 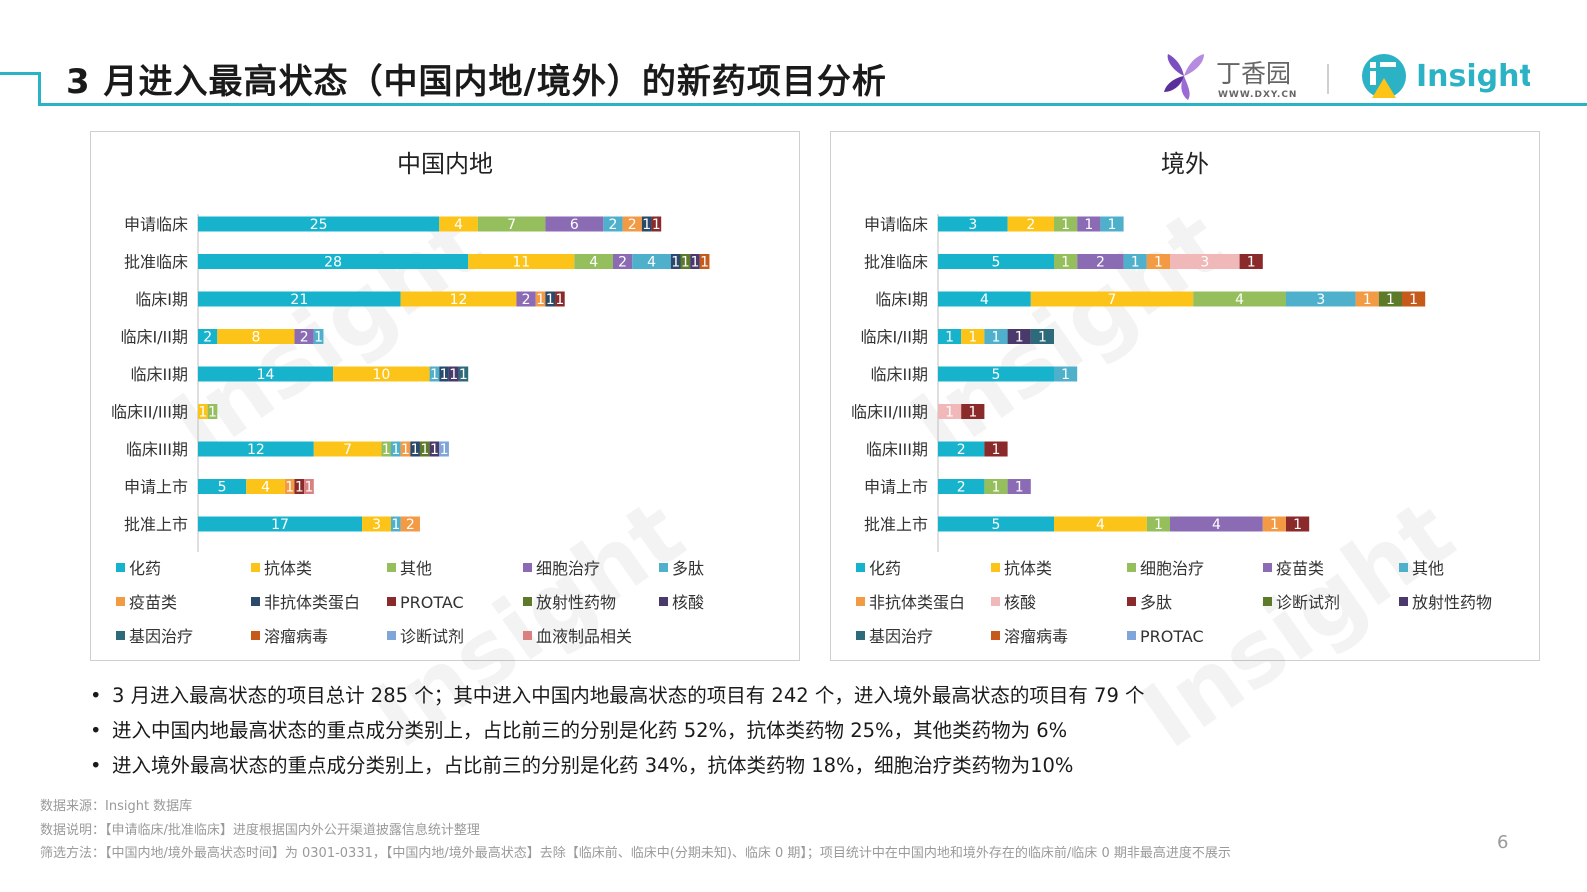 What do you see at coordinates (222, 488) in the screenshot?
I see `data-label: 5` at bounding box center [222, 488].